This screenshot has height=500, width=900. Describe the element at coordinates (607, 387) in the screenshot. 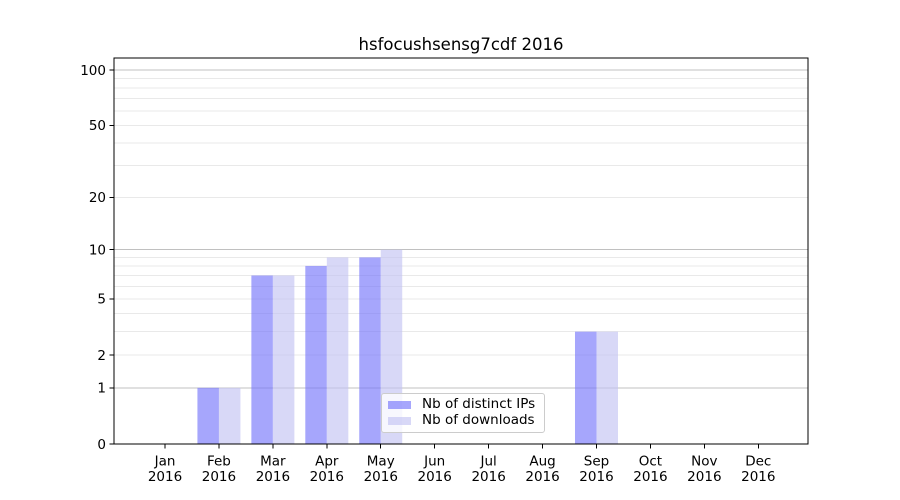

I see `bar-sep-downloads` at that location.